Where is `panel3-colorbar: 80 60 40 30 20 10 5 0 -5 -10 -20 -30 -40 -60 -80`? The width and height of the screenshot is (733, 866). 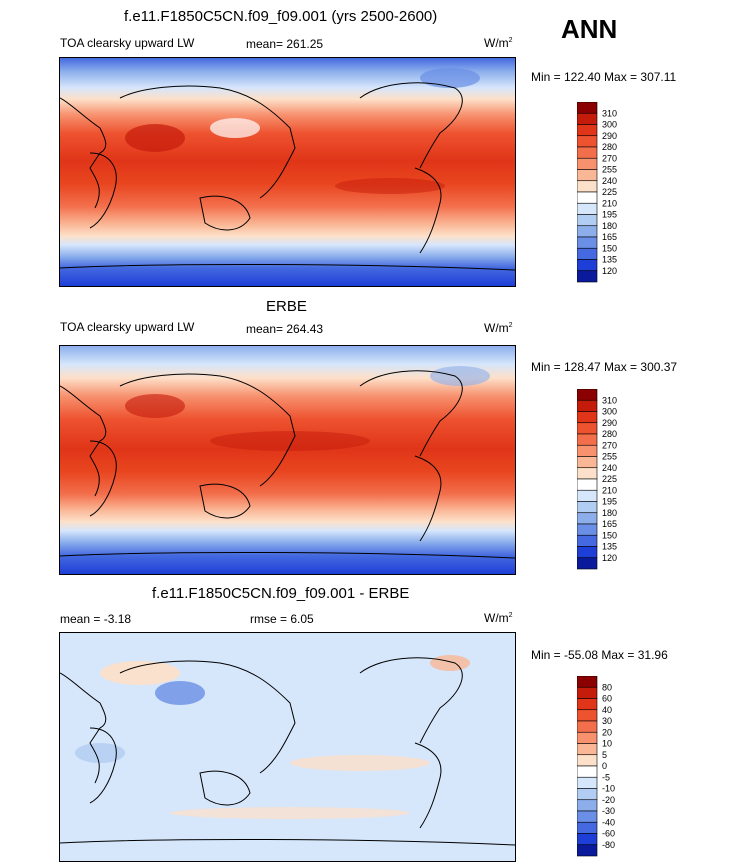 panel3-colorbar: 80 60 40 30 20 10 5 0 -5 -10 -20 -30 -40 -60 -80 is located at coordinates (606, 769).